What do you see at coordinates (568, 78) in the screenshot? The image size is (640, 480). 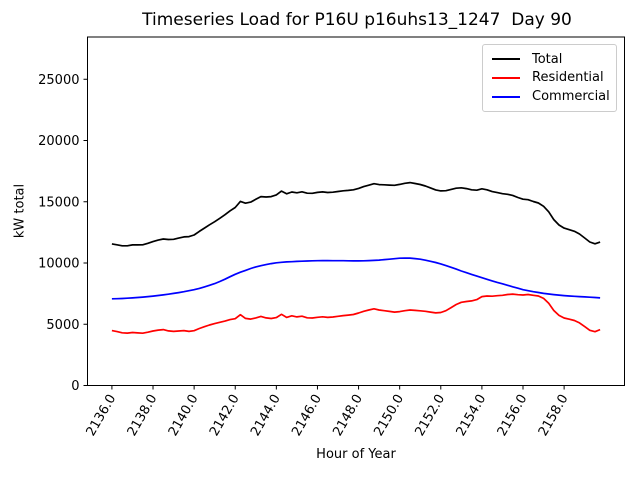 I see `legend-label-residential: Residential` at bounding box center [568, 78].